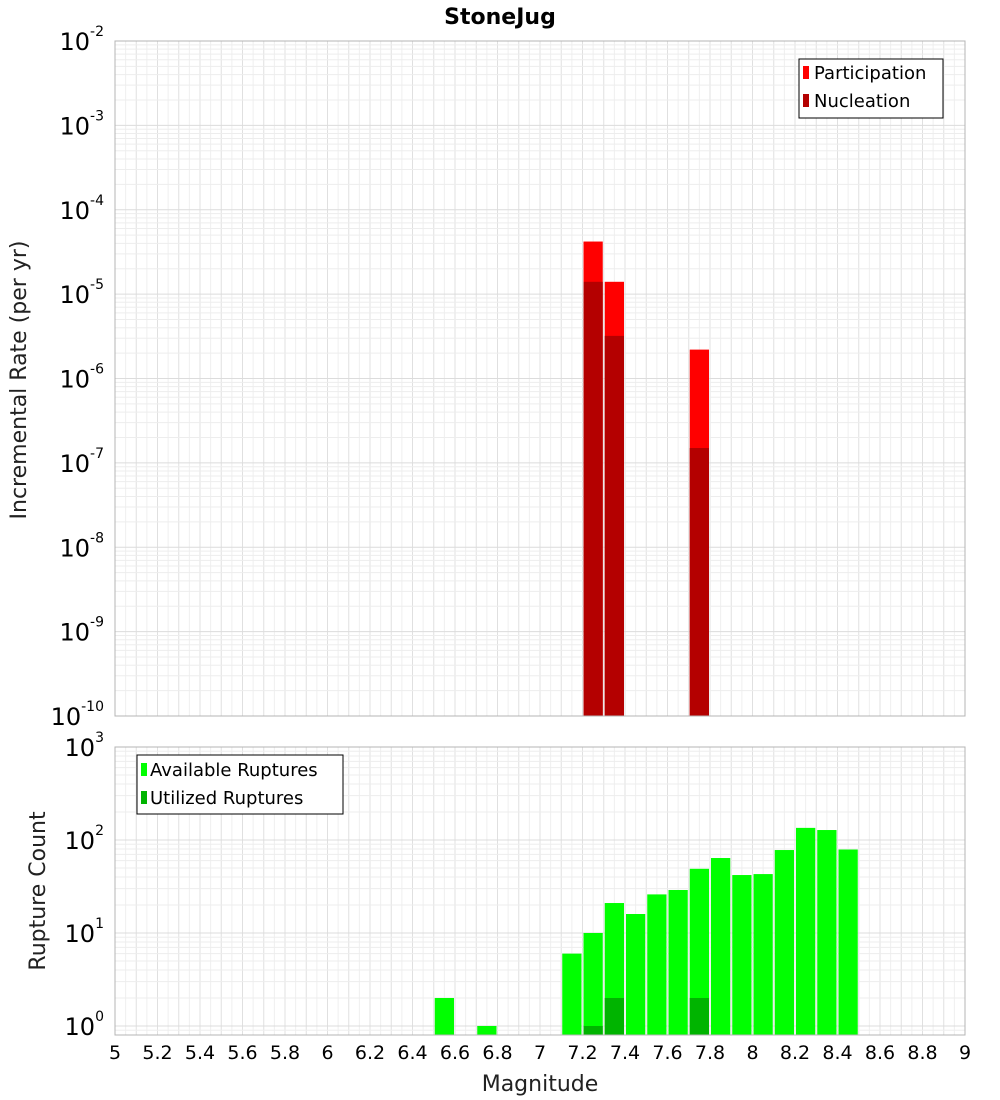 This screenshot has width=1000, height=1100. I want to click on top-y-tick-label: 10⁻⁵, so click(81, 293).